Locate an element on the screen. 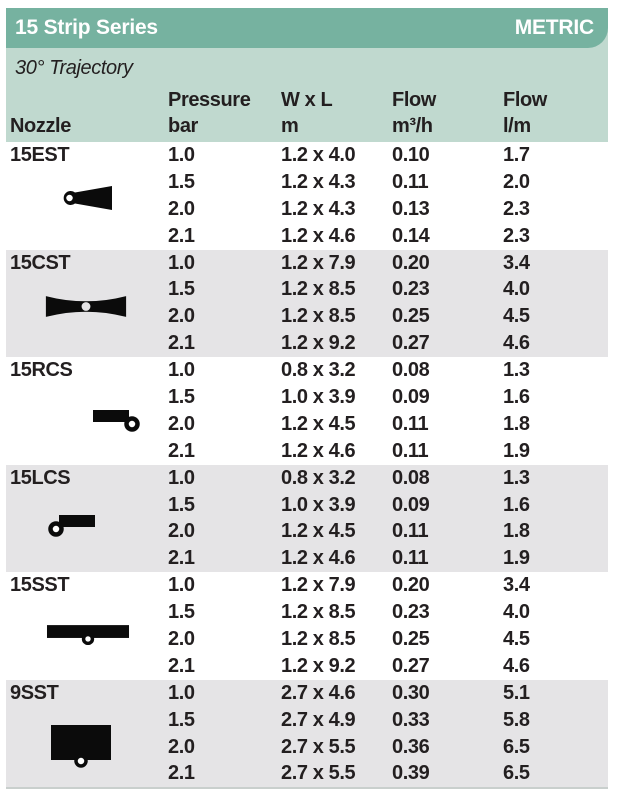 The width and height of the screenshot is (622, 791). nozzle-name: 15SST is located at coordinates (40, 585).